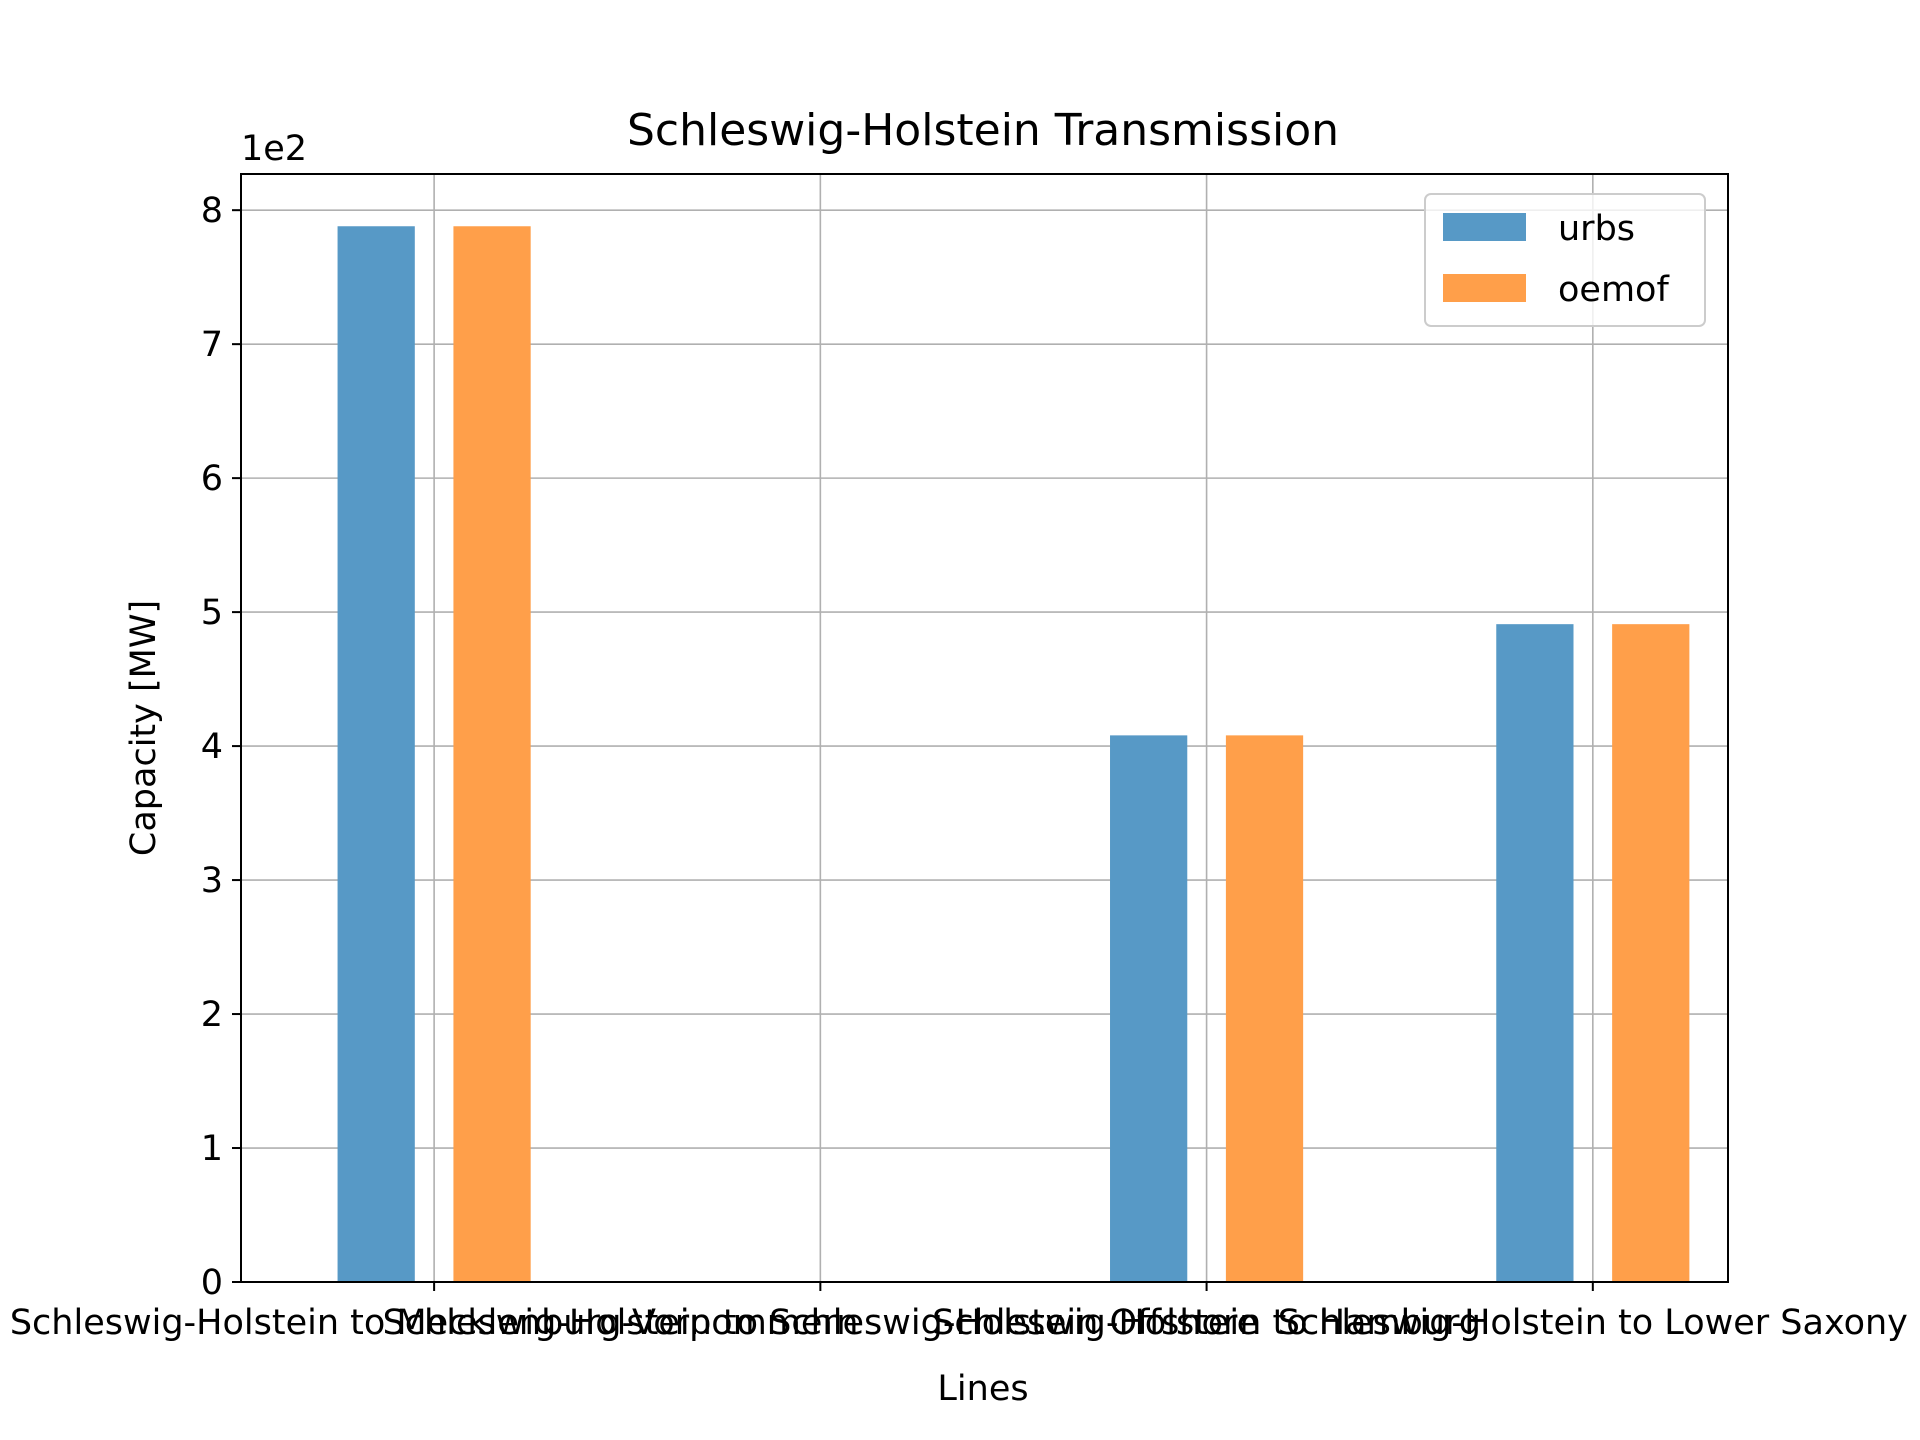 The image size is (1920, 1440). What do you see at coordinates (1596, 229) in the screenshot?
I see `legend-label-urbs: urbs` at bounding box center [1596, 229].